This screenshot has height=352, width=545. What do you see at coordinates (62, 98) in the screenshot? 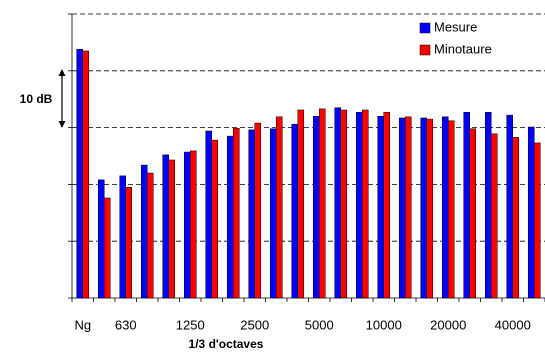
I see `annotation-arrow` at bounding box center [62, 98].